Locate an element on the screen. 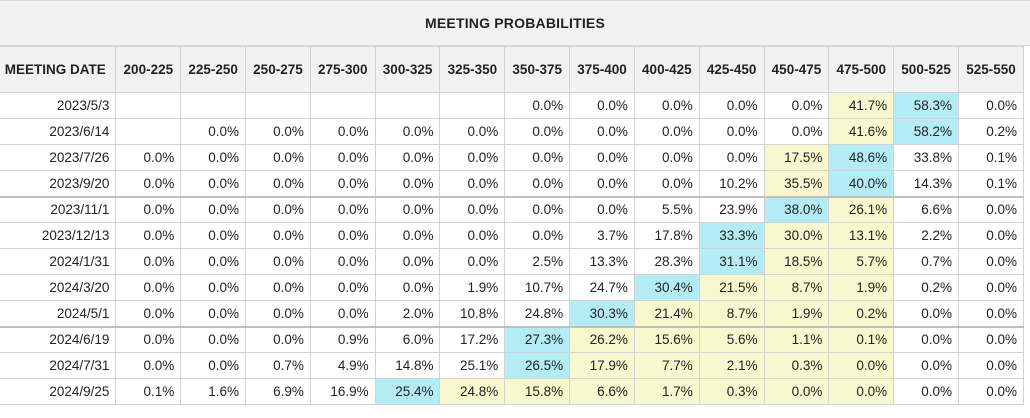  meeting-date-cell: 2023/9/20 is located at coordinates (58, 183).